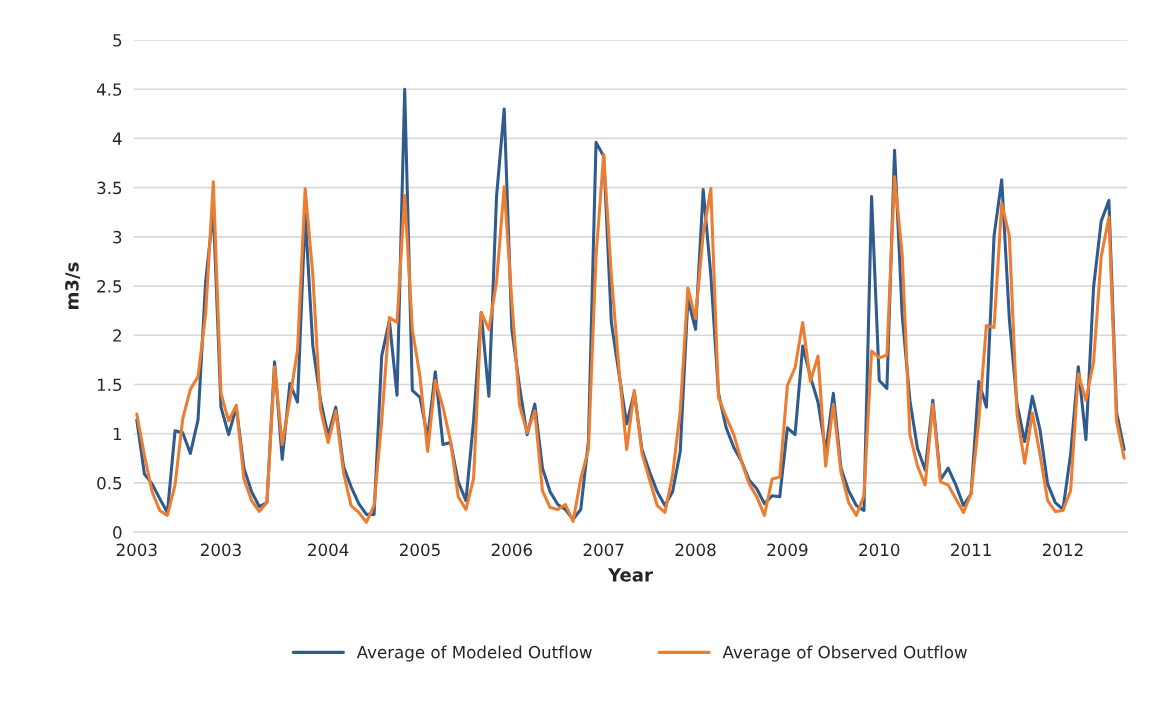  Describe the element at coordinates (879, 550) in the screenshot. I see `x-tick-label: 2010` at that location.